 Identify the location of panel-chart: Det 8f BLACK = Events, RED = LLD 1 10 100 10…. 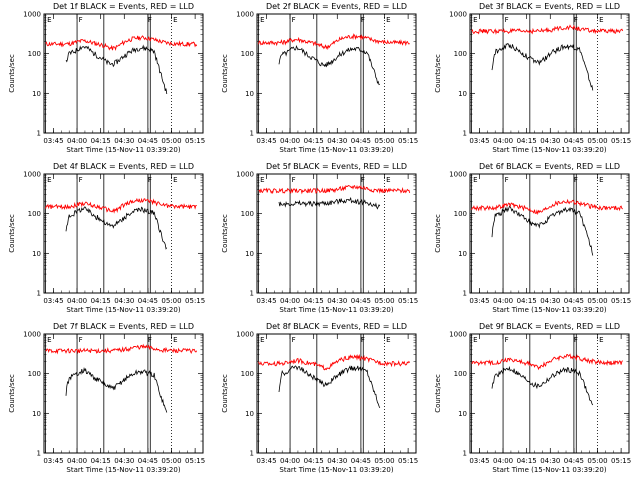
(319, 398).